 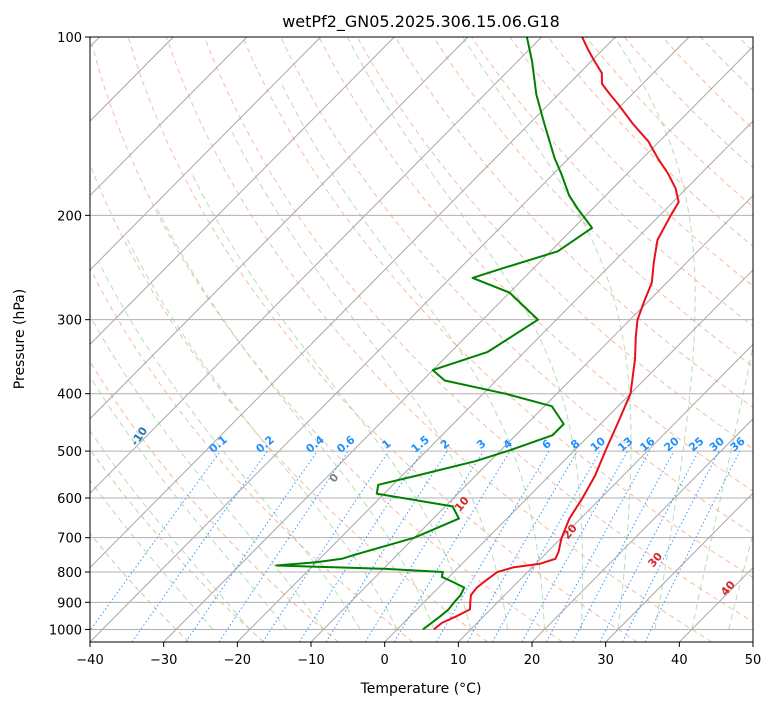 I want to click on y-tick-label: 100, so click(x=69, y=38).